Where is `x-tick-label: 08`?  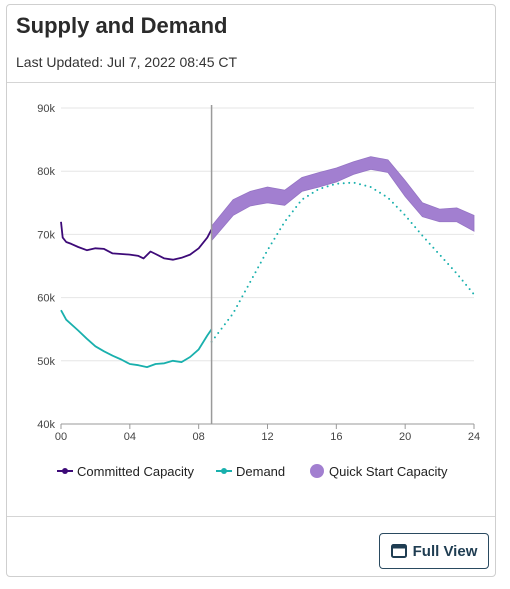 x-tick-label: 08 is located at coordinates (199, 437).